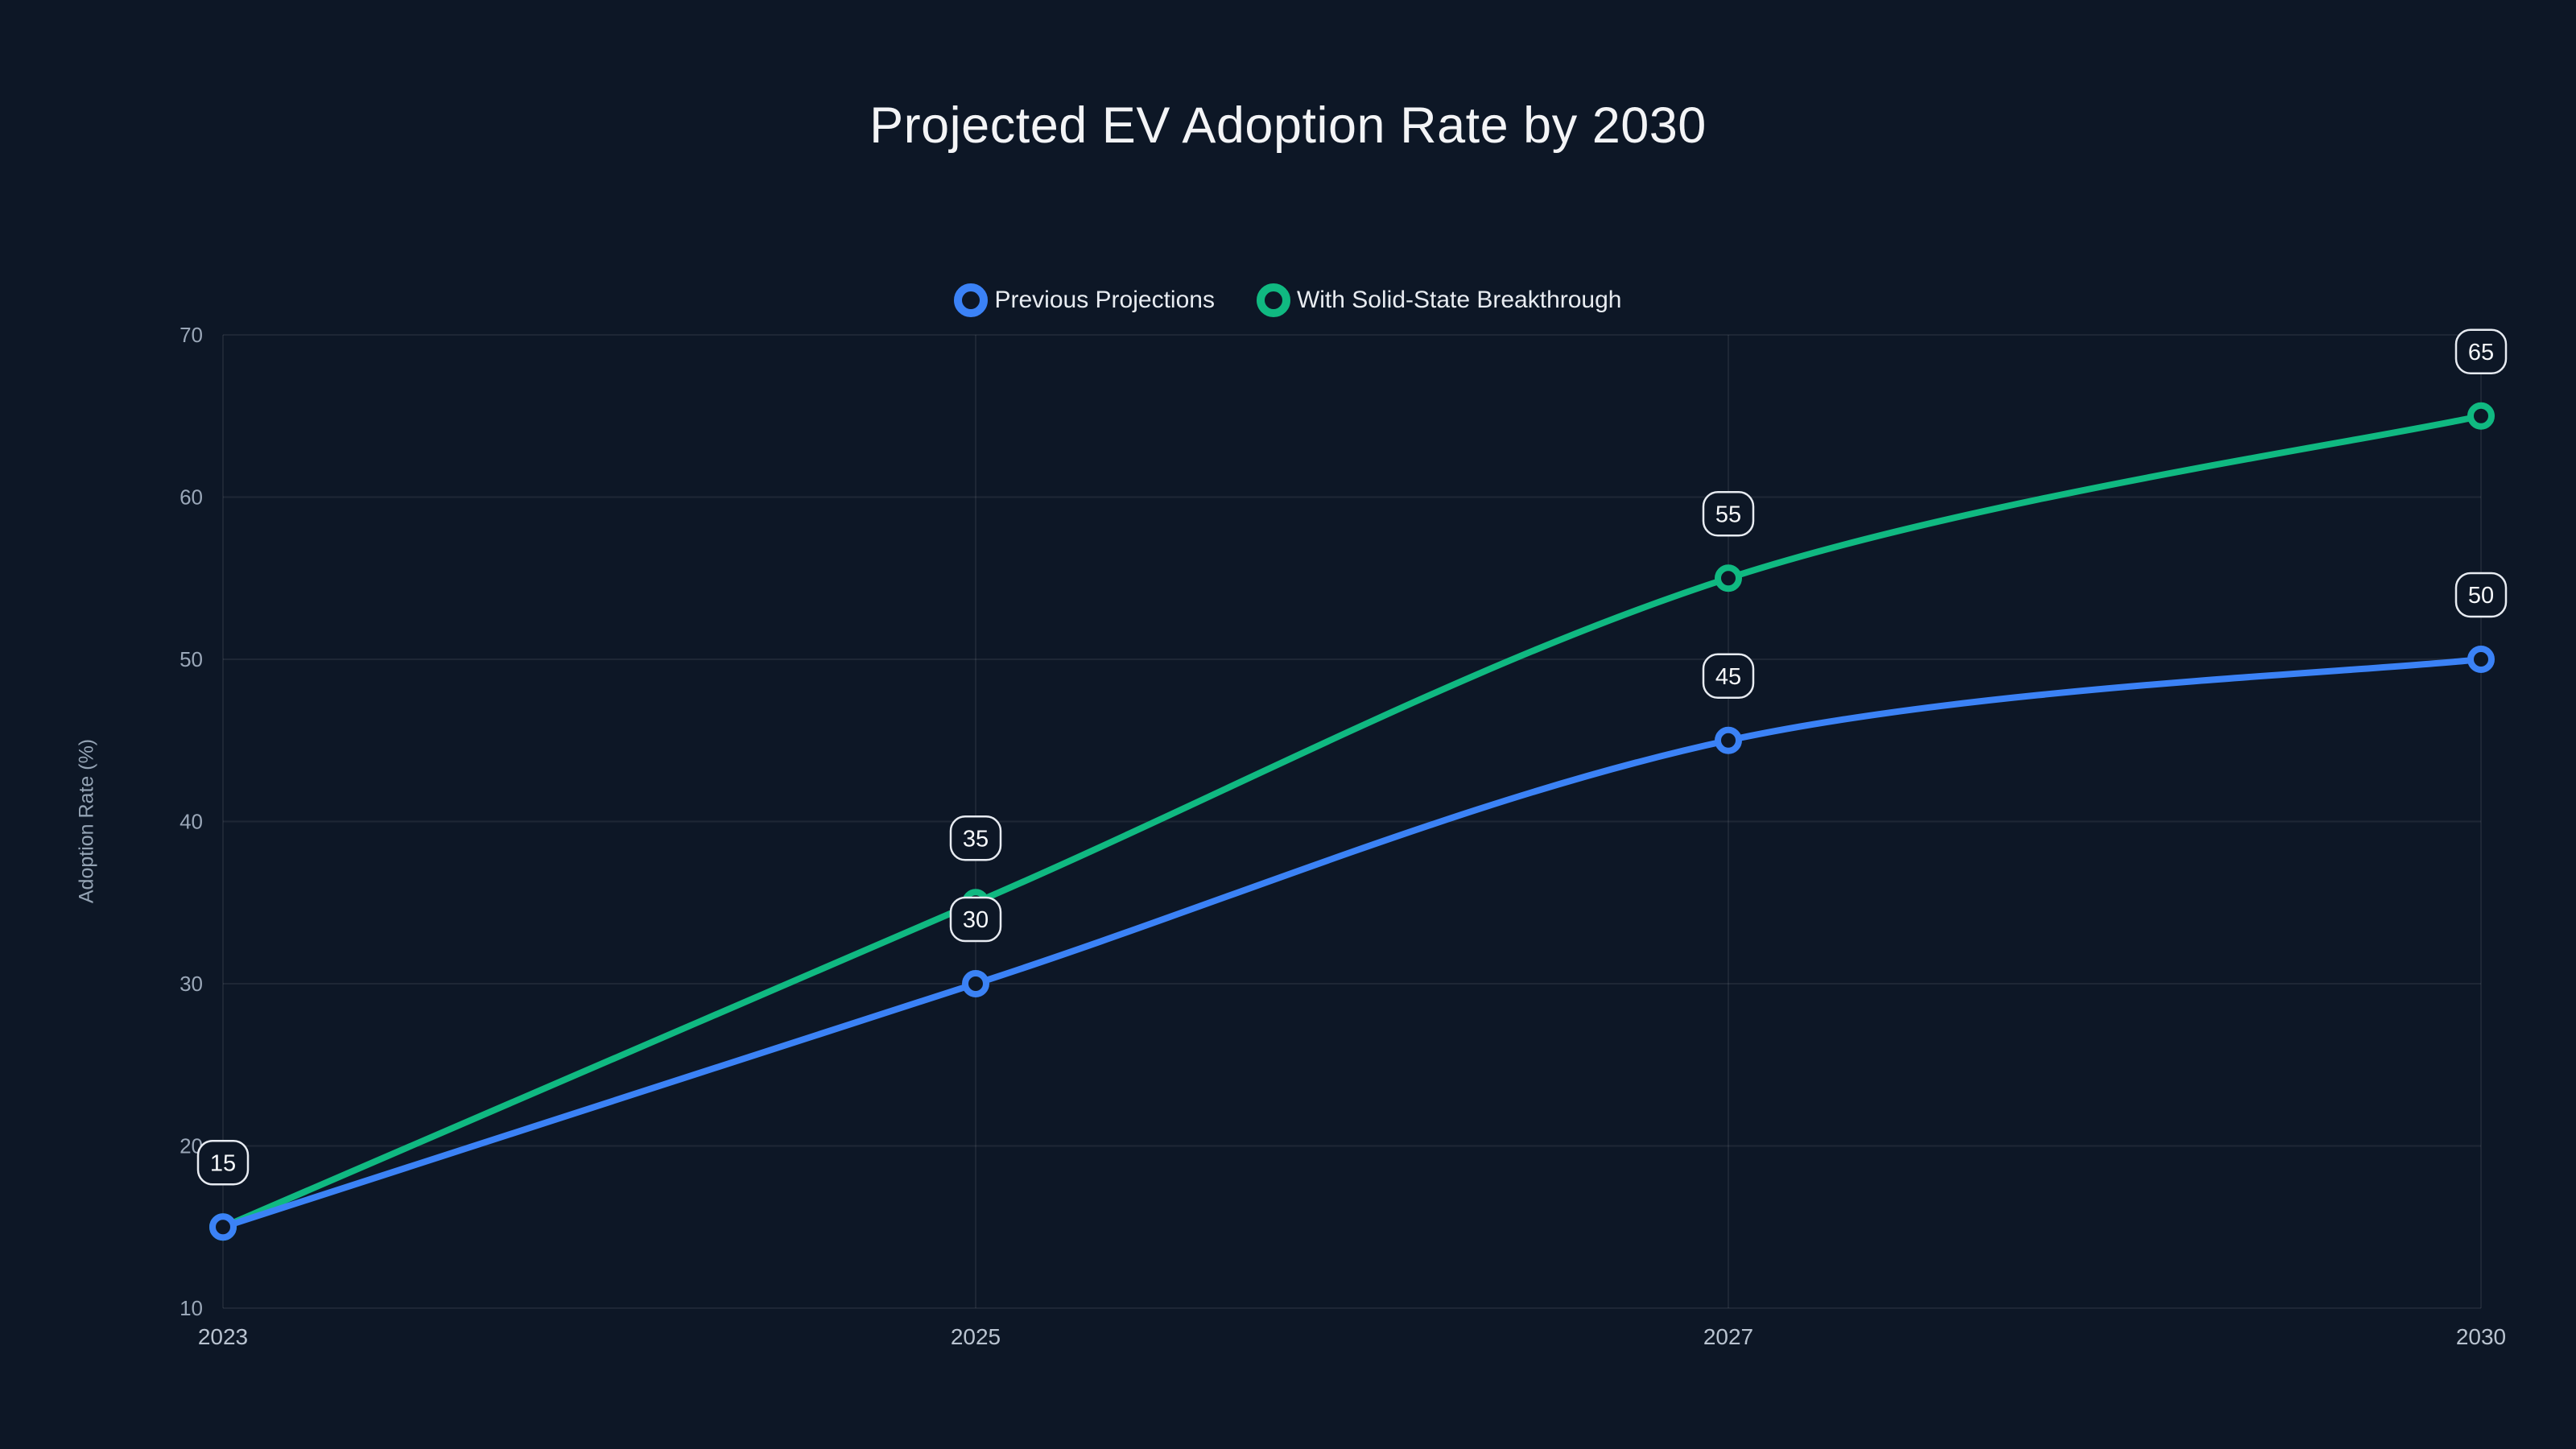 The height and width of the screenshot is (1449, 2576). What do you see at coordinates (2481, 1336) in the screenshot?
I see `x-tick-label: 2030` at bounding box center [2481, 1336].